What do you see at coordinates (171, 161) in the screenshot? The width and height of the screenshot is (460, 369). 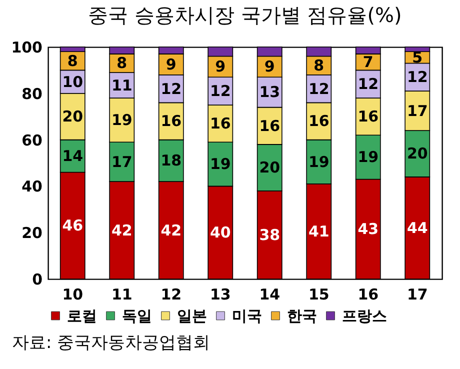 I see `data-label: 18` at bounding box center [171, 161].